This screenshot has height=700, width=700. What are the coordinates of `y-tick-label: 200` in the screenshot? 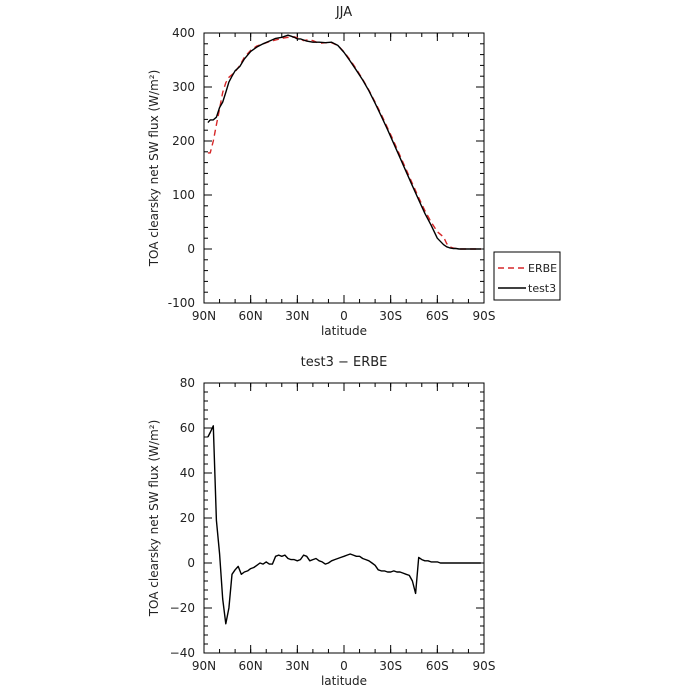 It's located at (183, 141).